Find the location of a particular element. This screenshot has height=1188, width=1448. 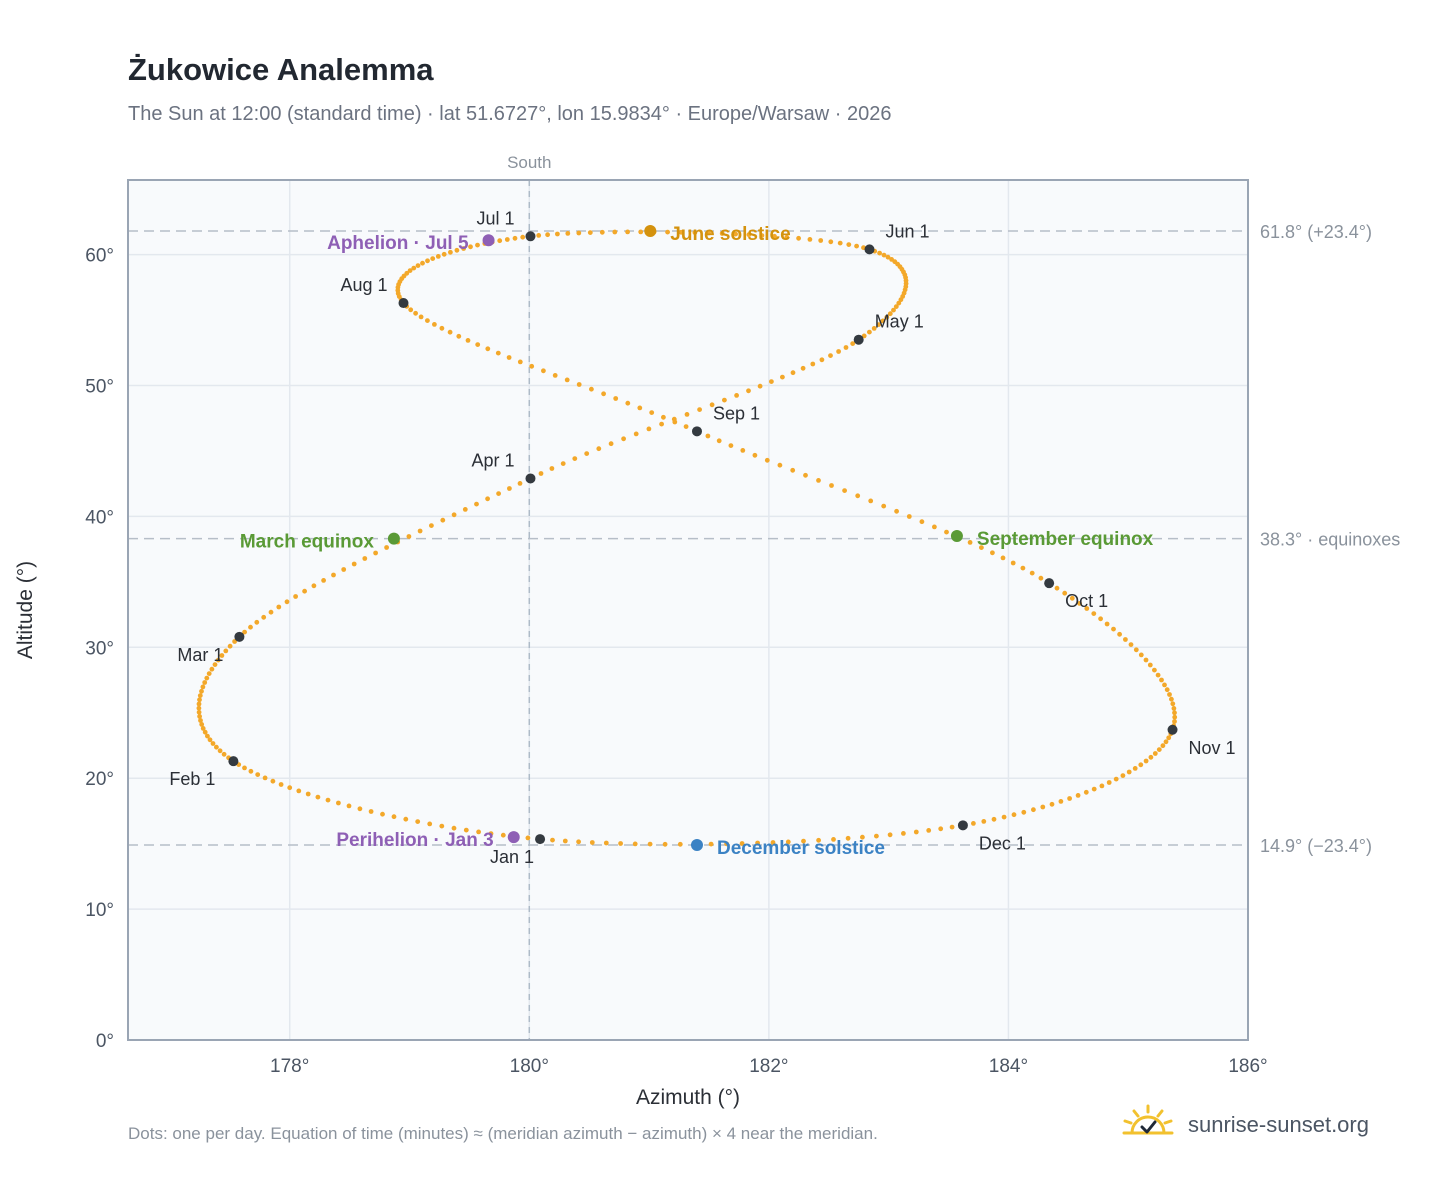

month-label: Aug 1 is located at coordinates (363, 285).